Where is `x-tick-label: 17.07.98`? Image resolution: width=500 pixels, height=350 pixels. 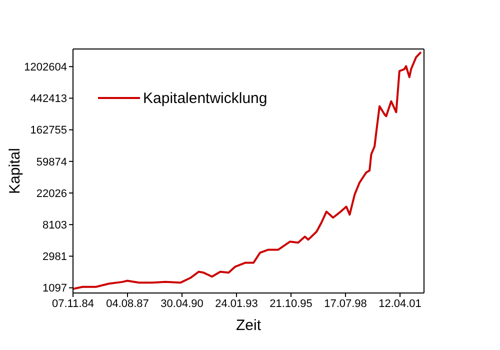 x-tick-label: 17.07.98 is located at coordinates (345, 304).